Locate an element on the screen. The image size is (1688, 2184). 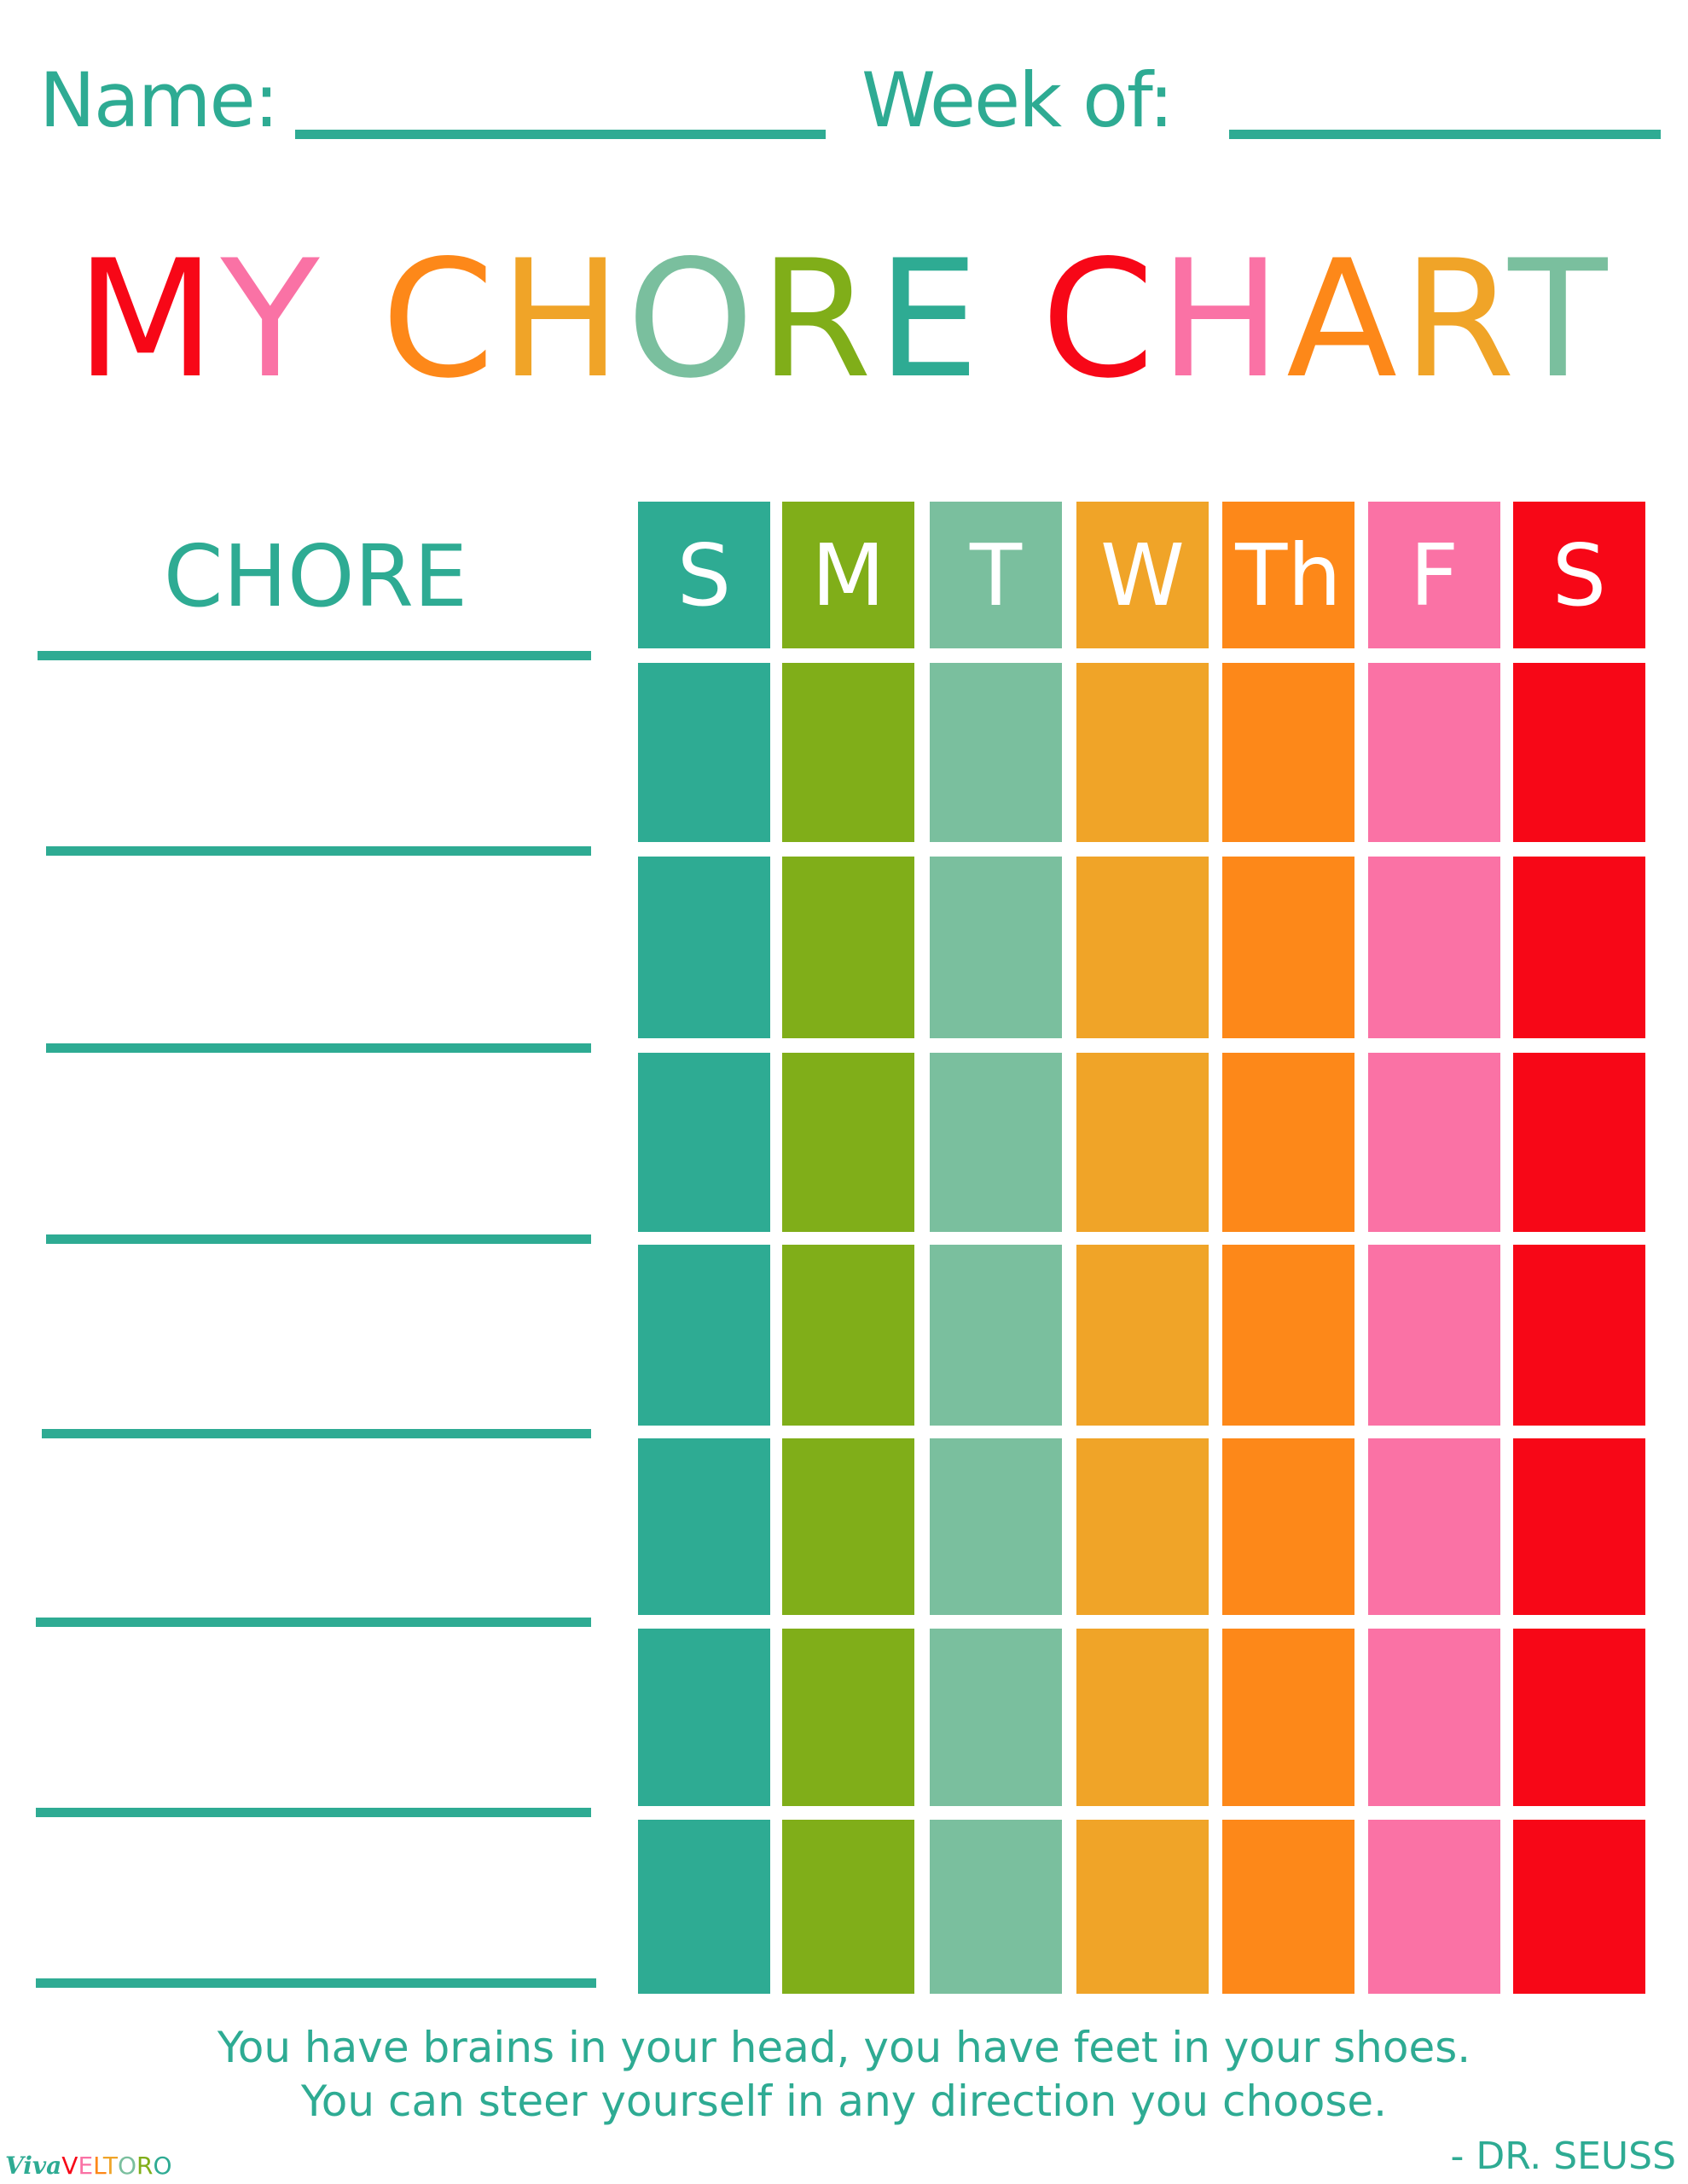
chore-column-header: CHORE is located at coordinates (315, 576).